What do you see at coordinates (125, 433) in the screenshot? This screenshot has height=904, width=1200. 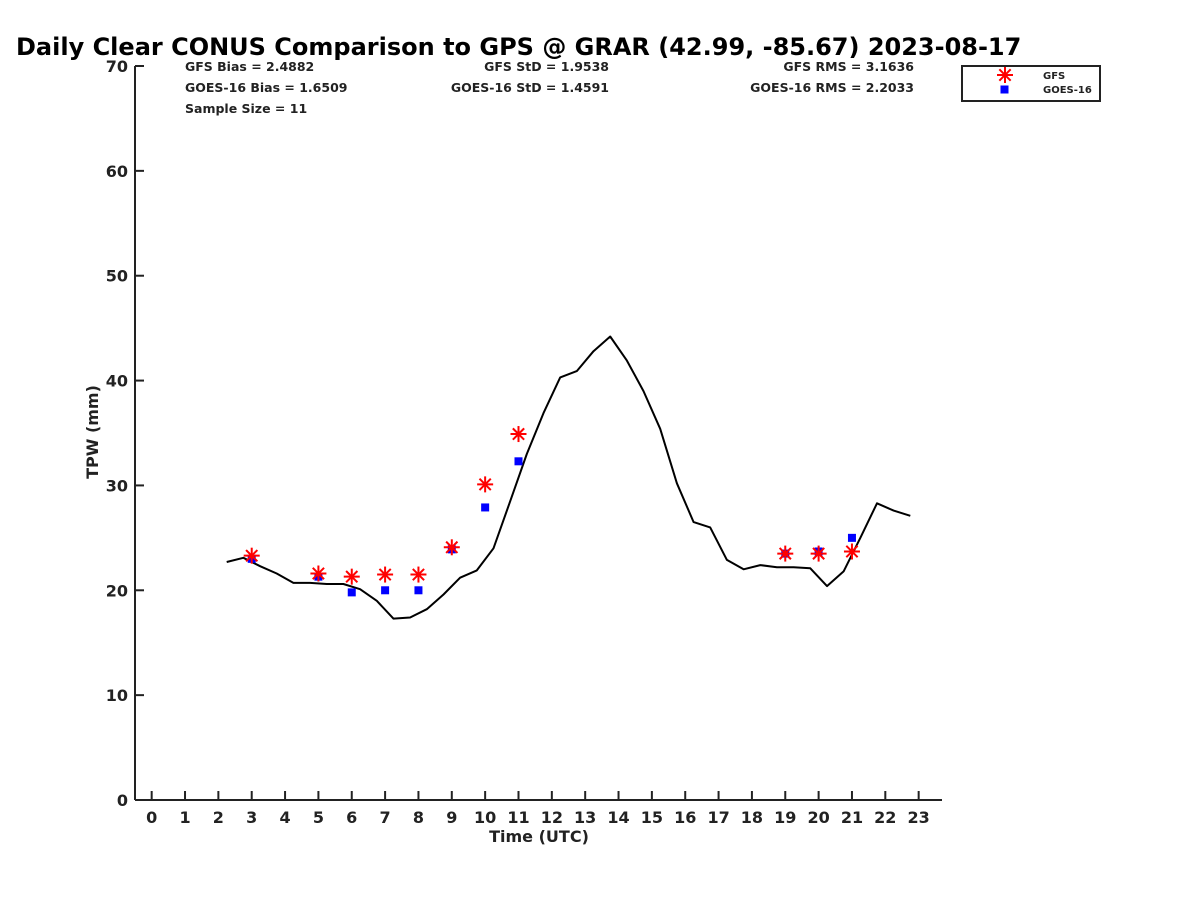 I see `y-ticks: 0 10 20 30 40 50 60 70` at bounding box center [125, 433].